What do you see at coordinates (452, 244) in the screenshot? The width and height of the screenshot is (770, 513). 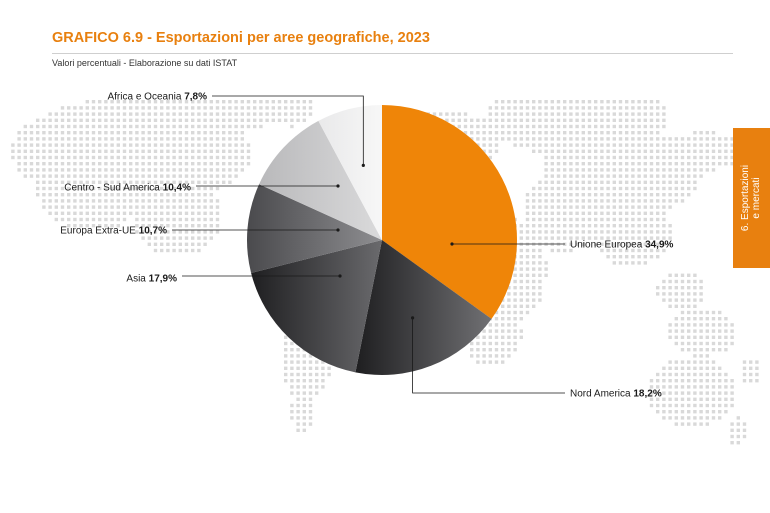 I see `leader-dot-unione-europea` at bounding box center [452, 244].